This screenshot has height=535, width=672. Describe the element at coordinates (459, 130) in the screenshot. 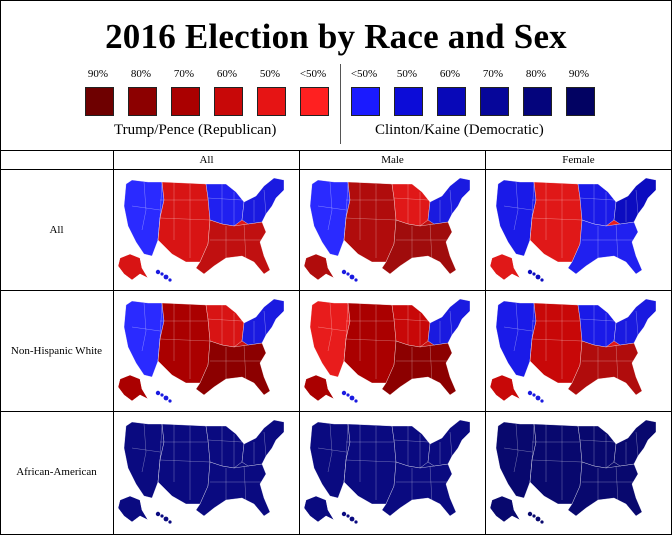

I see `legend-party-label: Clinton/Kaine (Democratic)` at that location.